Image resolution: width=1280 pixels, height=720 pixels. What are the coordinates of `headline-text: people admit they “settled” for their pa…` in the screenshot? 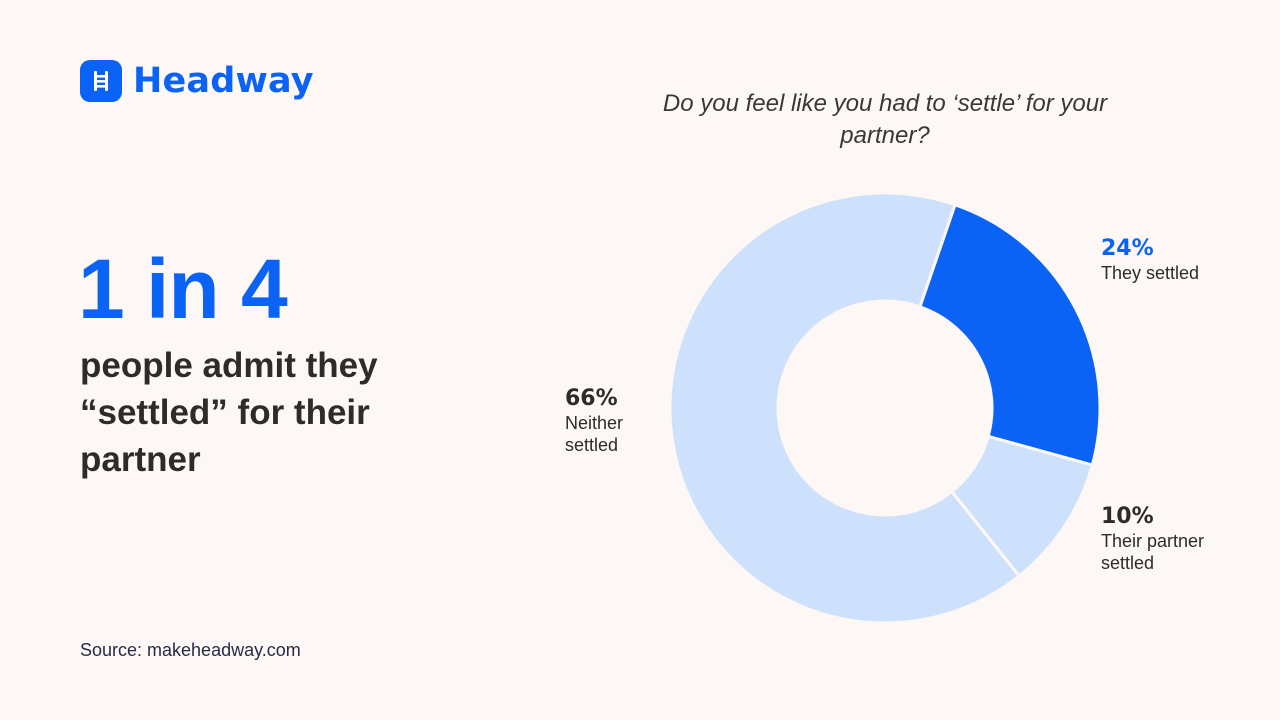 It's located at (229, 412).